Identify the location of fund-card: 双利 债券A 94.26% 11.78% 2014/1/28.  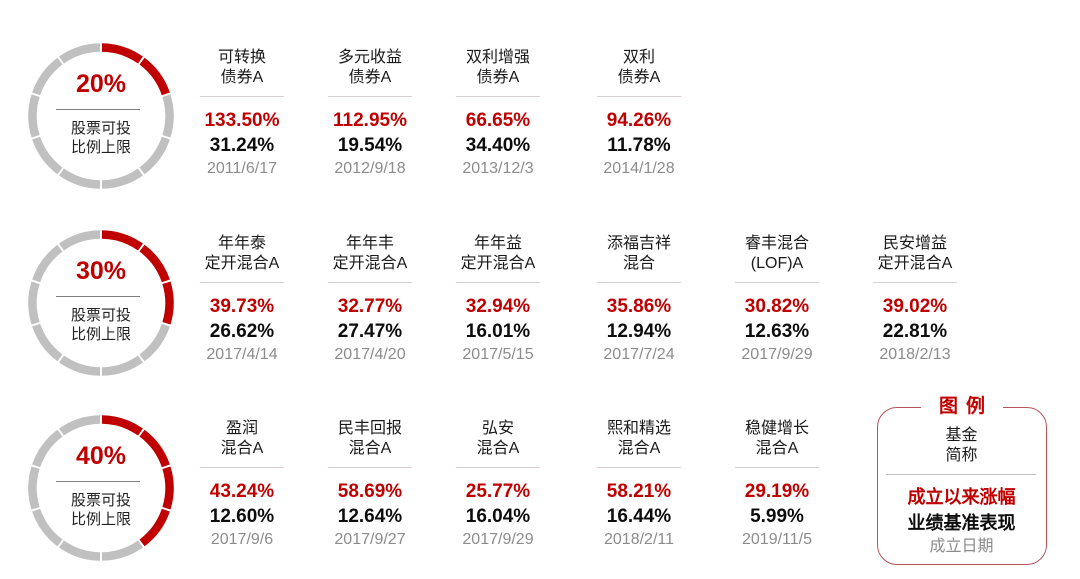
(639, 113).